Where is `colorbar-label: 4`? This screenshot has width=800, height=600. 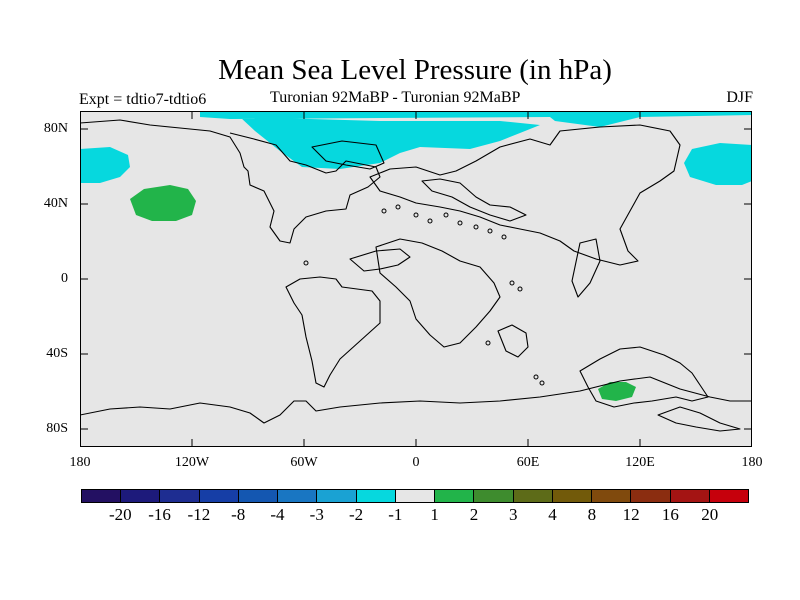 colorbar-label: 4 is located at coordinates (552, 514).